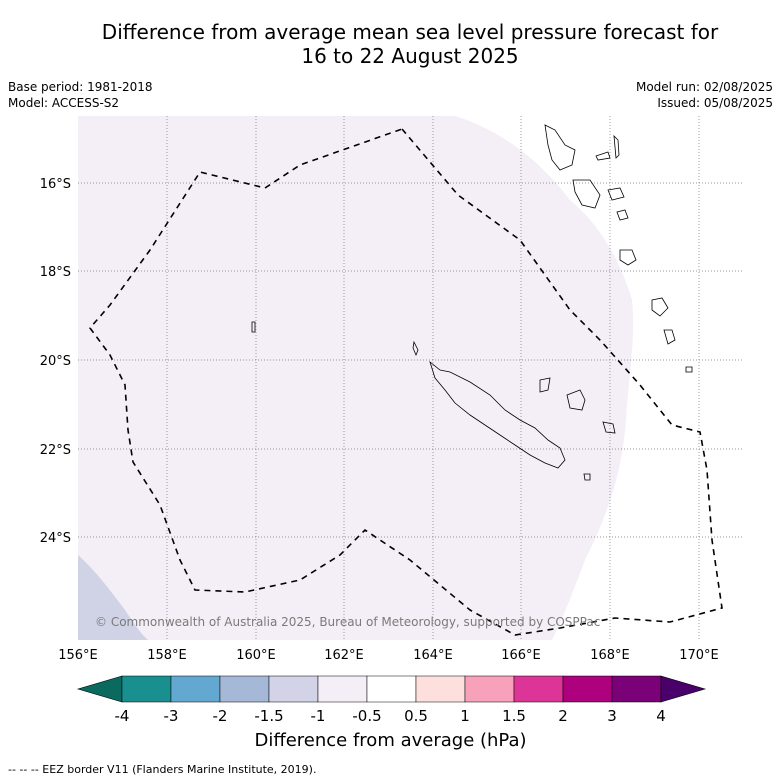 This screenshot has width=781, height=781. What do you see at coordinates (560, 147) in the screenshot?
I see `espiritu-santo` at bounding box center [560, 147].